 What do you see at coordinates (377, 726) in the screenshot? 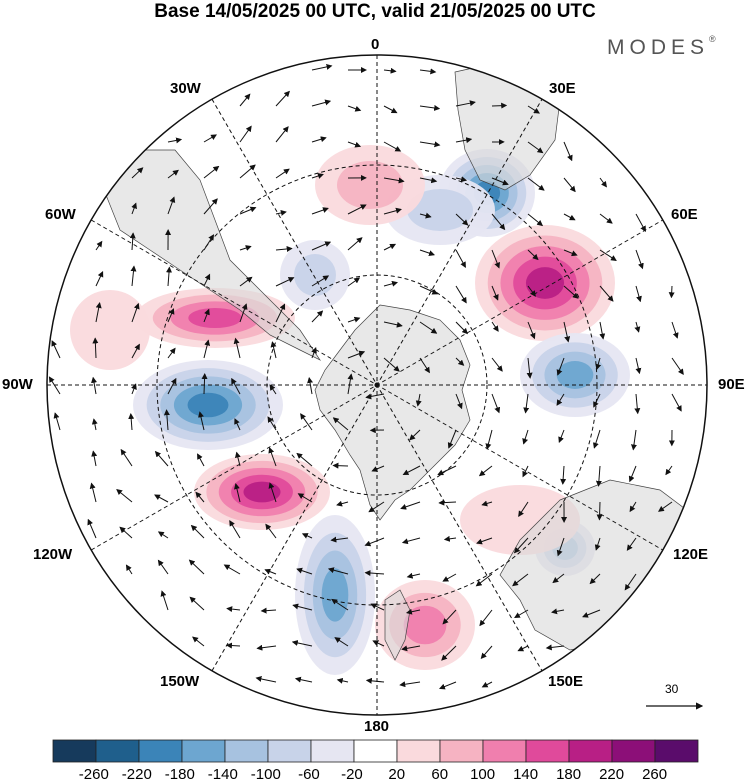
I see `lon-label-180: 180` at bounding box center [377, 726].